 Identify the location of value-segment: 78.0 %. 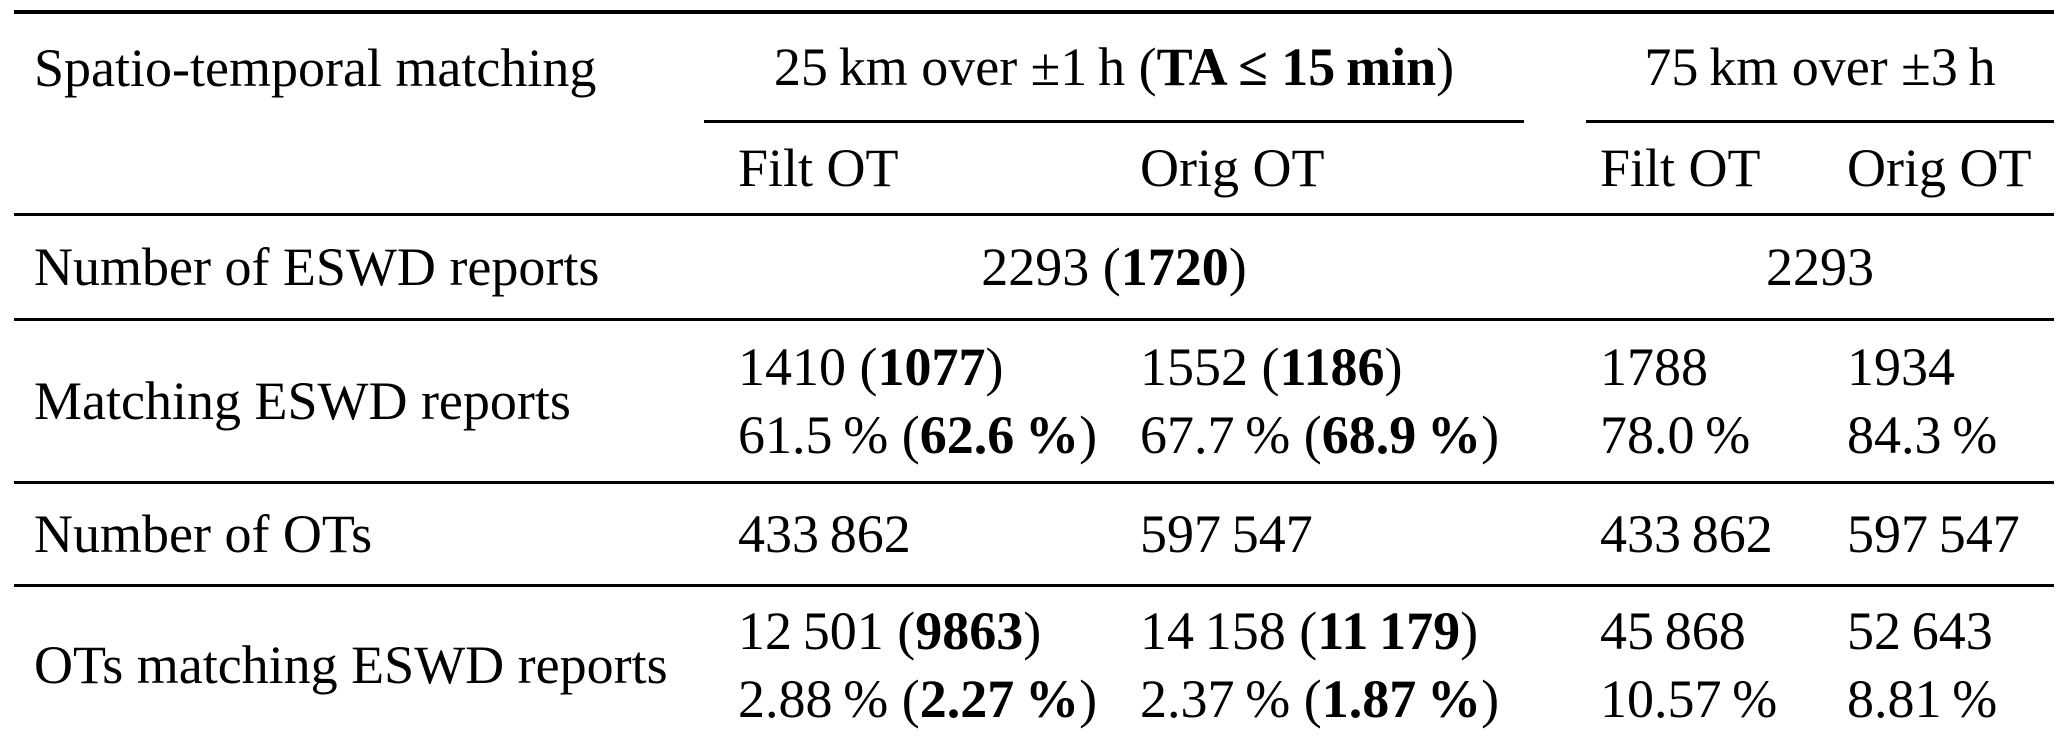
(1675, 435).